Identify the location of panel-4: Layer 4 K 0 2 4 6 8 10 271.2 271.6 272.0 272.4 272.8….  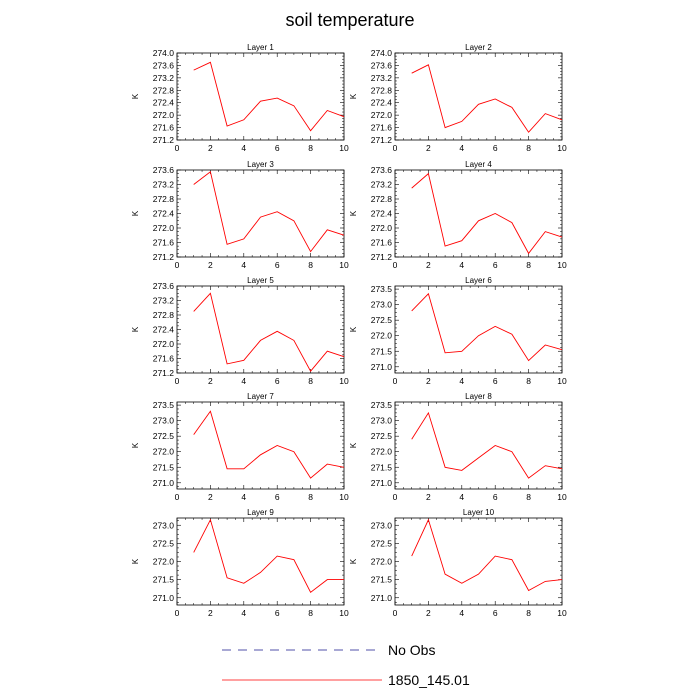
(458, 215).